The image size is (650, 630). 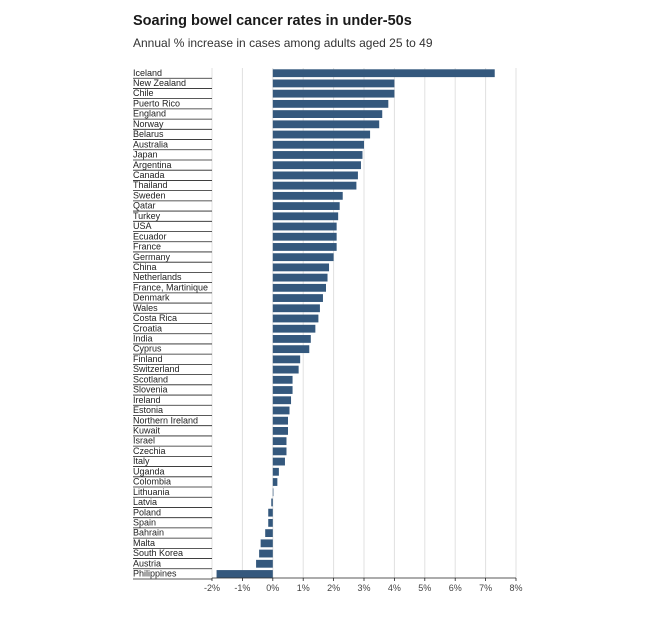 What do you see at coordinates (321, 134) in the screenshot?
I see `bar-belarus` at bounding box center [321, 134].